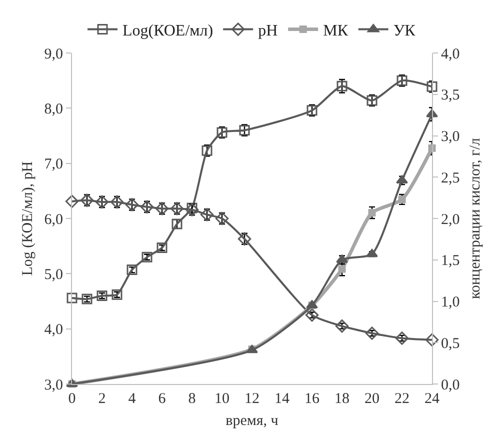 Image resolution: width=492 pixels, height=444 pixels. What do you see at coordinates (476, 218) in the screenshot?
I see `y2-axis-title: концентрации кислот, г/л` at bounding box center [476, 218].